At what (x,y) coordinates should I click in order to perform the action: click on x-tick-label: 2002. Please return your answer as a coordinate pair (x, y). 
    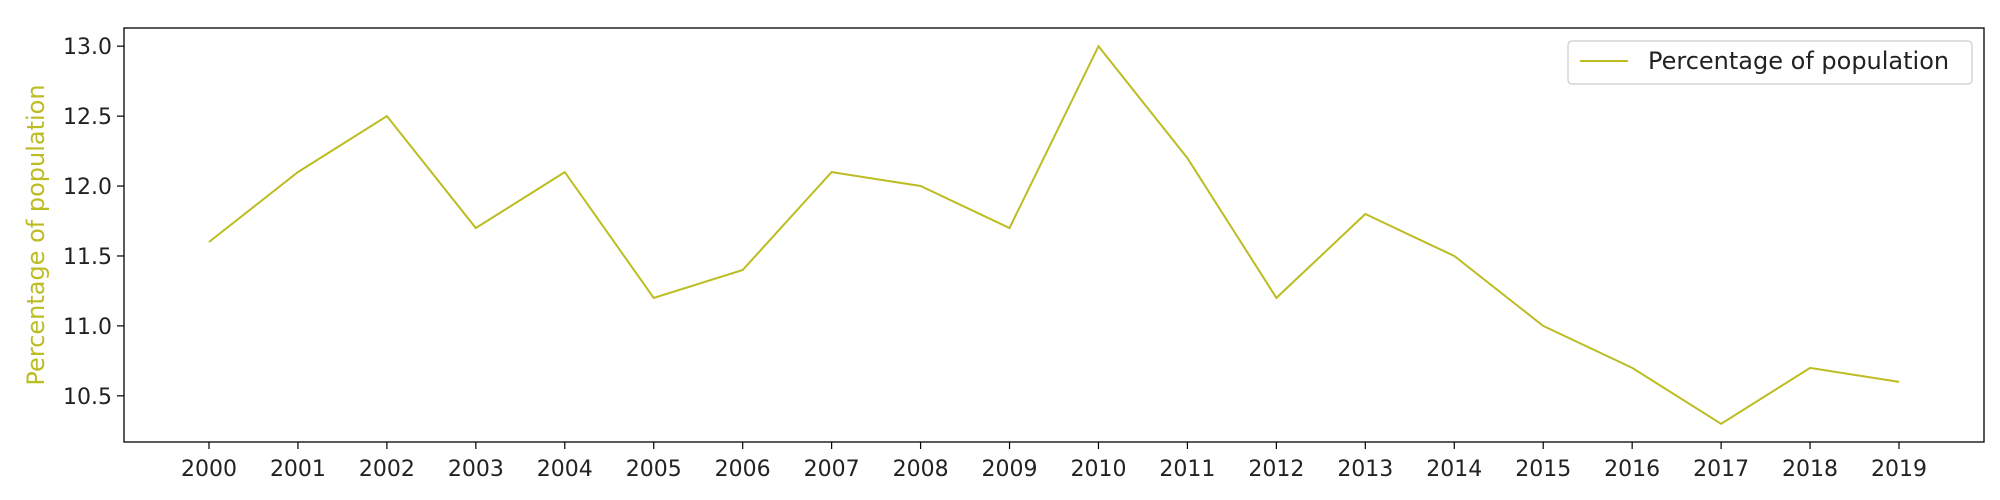
    Looking at the image, I should click on (387, 469).